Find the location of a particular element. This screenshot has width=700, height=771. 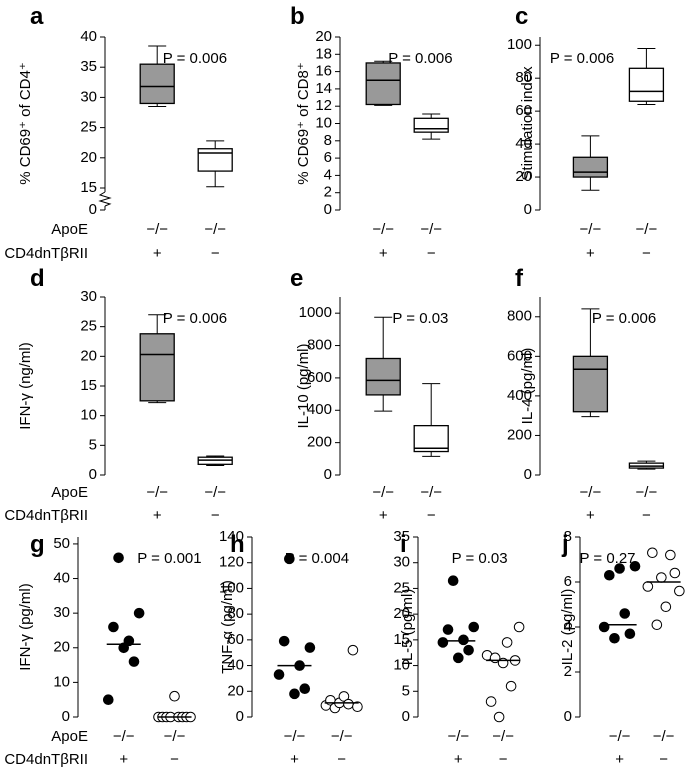

panel-letter: a is located at coordinates (37, 16).